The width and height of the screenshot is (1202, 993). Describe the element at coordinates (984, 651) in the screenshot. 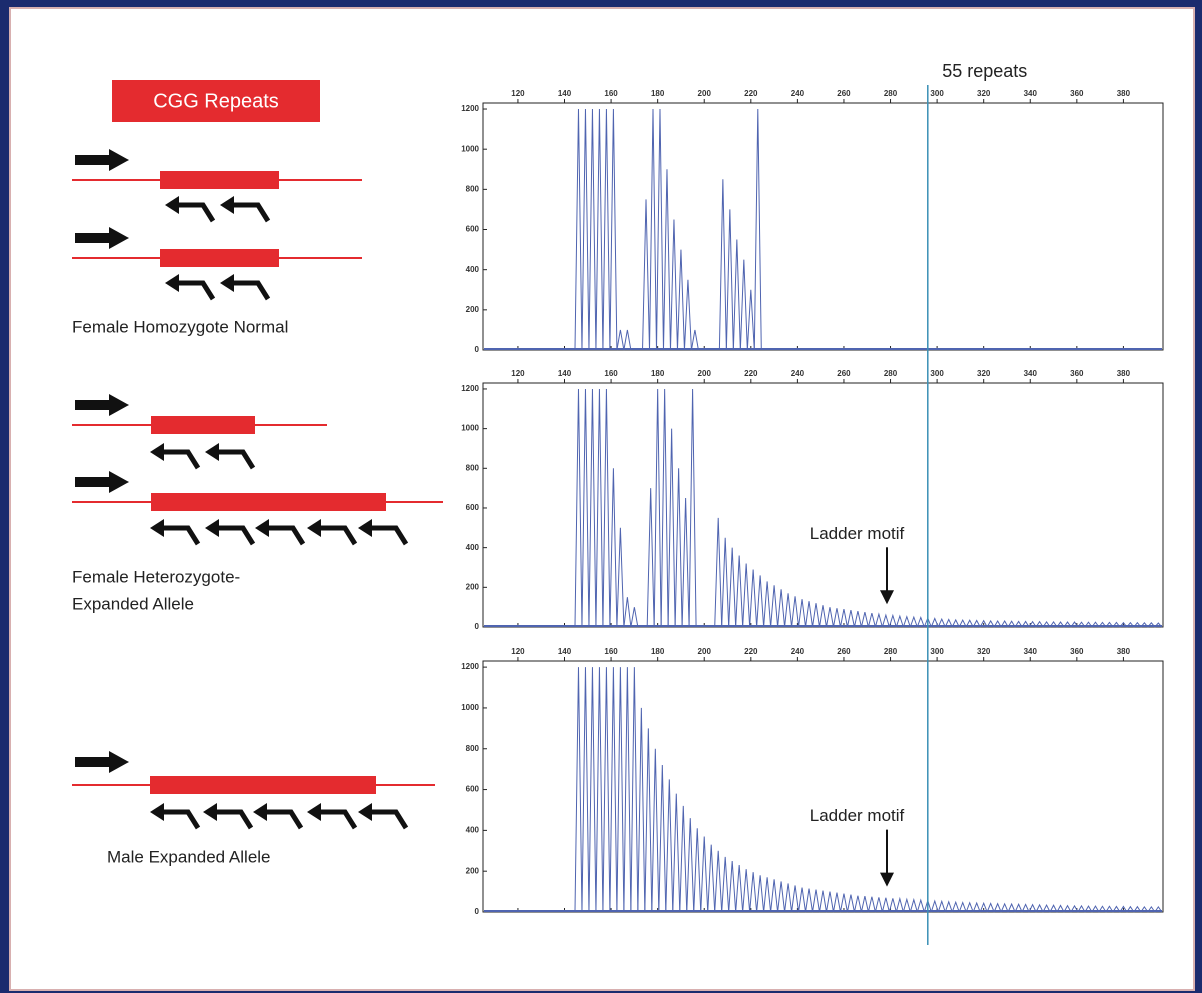

I see `x-tick-label: 320` at that location.